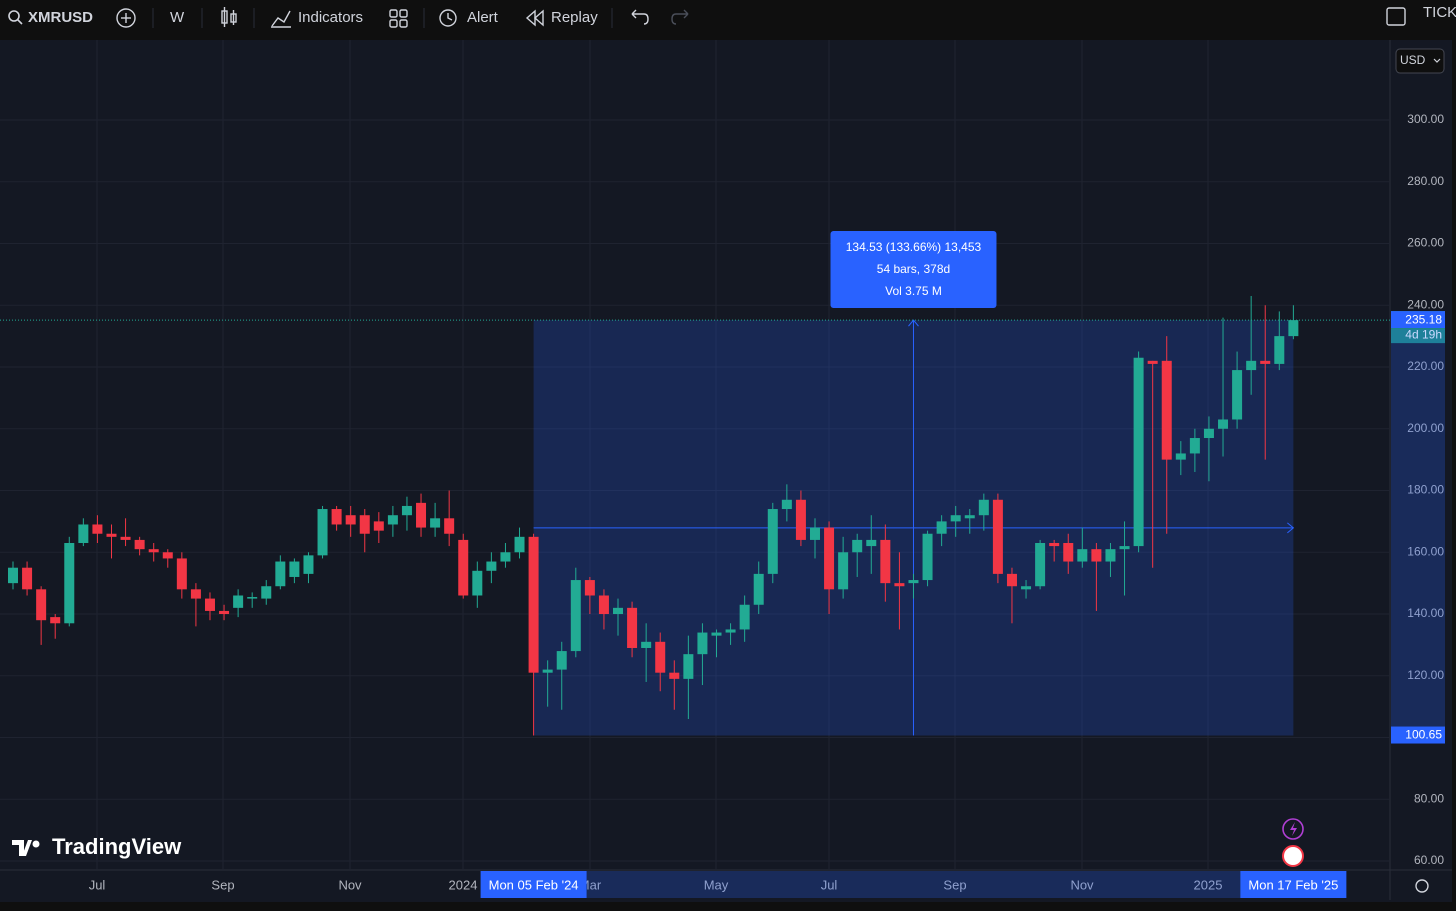 The width and height of the screenshot is (1456, 911). What do you see at coordinates (483, 17) in the screenshot?
I see `alert-label: Alert` at bounding box center [483, 17].